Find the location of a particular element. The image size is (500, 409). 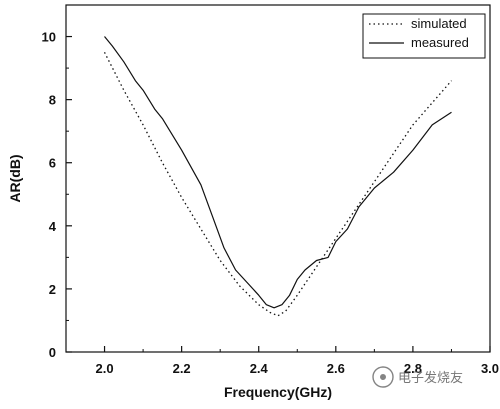

y-tick-label: 8 is located at coordinates (52, 100).